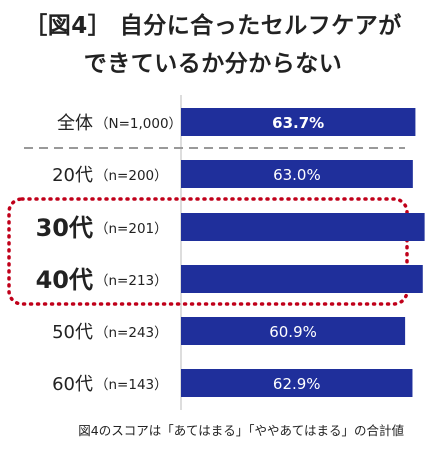 This screenshot has height=450, width=426. I want to click on data-label-4: 60.9%, so click(293, 332).